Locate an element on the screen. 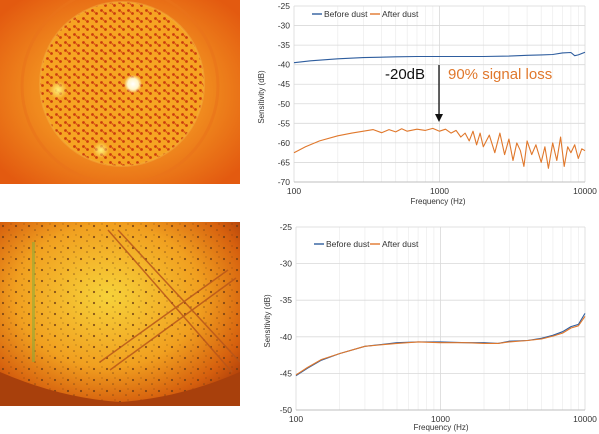 Image resolution: width=599 pixels, height=434 pixels. drop-db-label: -20dB is located at coordinates (405, 74).